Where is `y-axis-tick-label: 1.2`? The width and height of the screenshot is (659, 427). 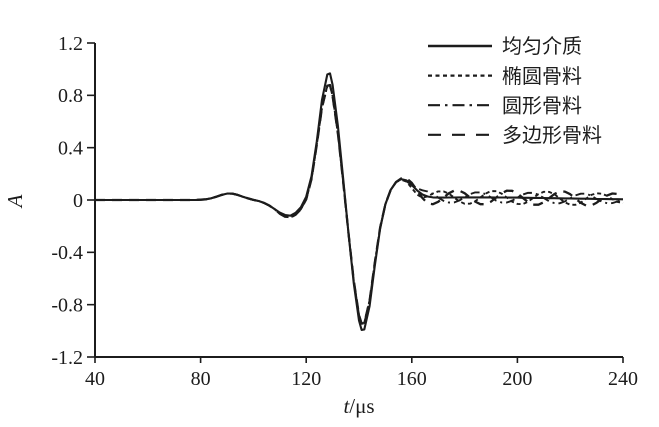 y-axis-tick-label: 1.2 is located at coordinates (70, 44).